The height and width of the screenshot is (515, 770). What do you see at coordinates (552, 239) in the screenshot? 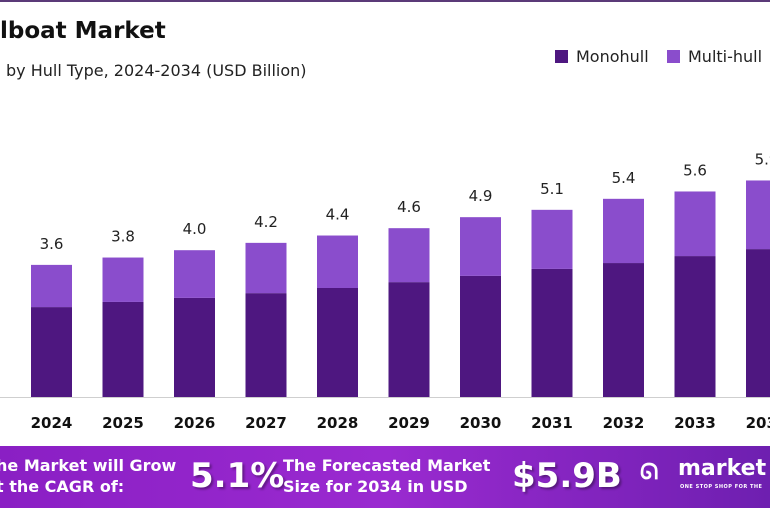
I see `bar-multihull-2031` at bounding box center [552, 239].